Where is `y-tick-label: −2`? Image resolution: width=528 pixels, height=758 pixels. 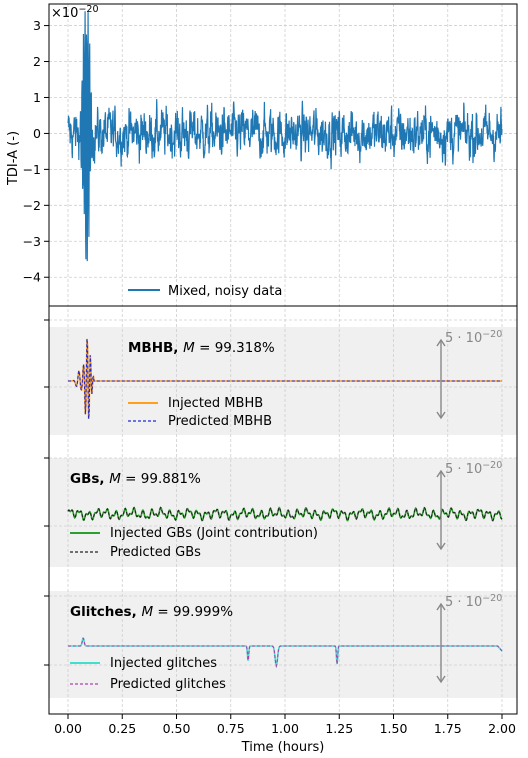
y-tick-label: −2 is located at coordinates (32, 205).